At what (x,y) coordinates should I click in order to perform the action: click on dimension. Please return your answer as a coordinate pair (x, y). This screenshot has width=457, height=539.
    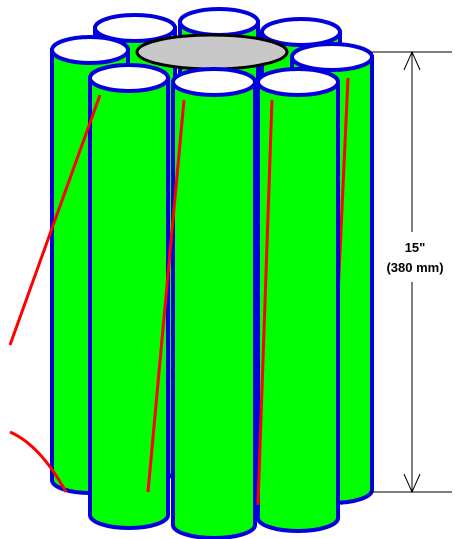
    Looking at the image, I should click on (411, 272).